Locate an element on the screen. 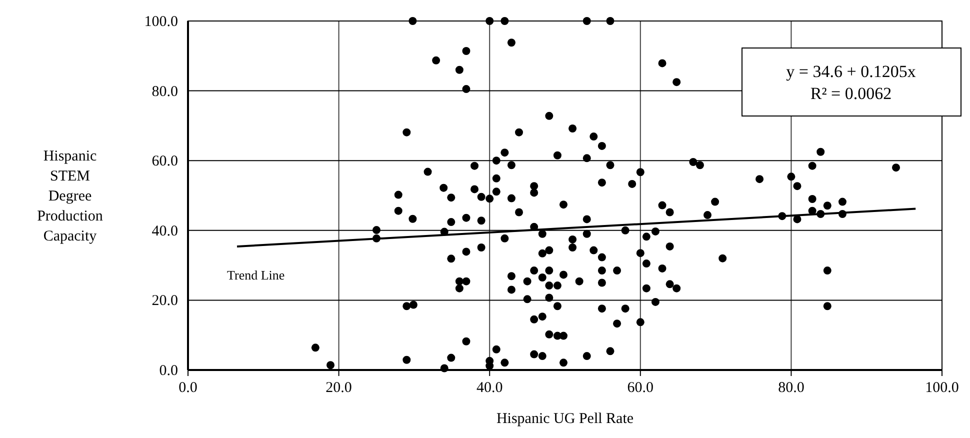  x-tick-label: 100.0 is located at coordinates (942, 388).